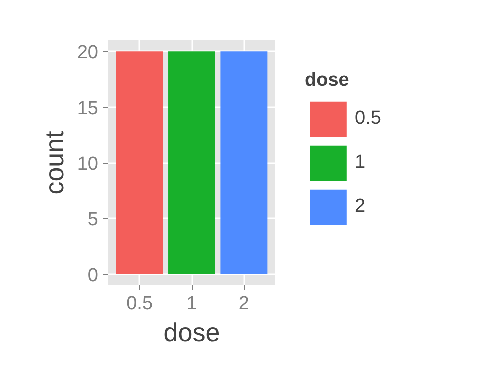 The image size is (480, 384). What do you see at coordinates (93, 275) in the screenshot?
I see `y-tick-label: 0` at bounding box center [93, 275].